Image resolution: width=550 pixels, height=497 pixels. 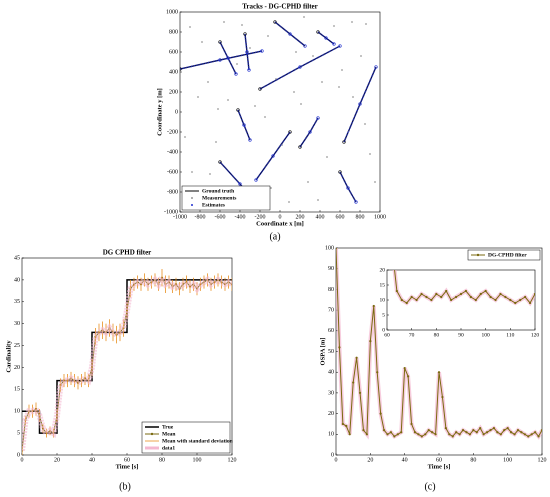 I want to click on y-tick-label: -800, so click(x=172, y=192).